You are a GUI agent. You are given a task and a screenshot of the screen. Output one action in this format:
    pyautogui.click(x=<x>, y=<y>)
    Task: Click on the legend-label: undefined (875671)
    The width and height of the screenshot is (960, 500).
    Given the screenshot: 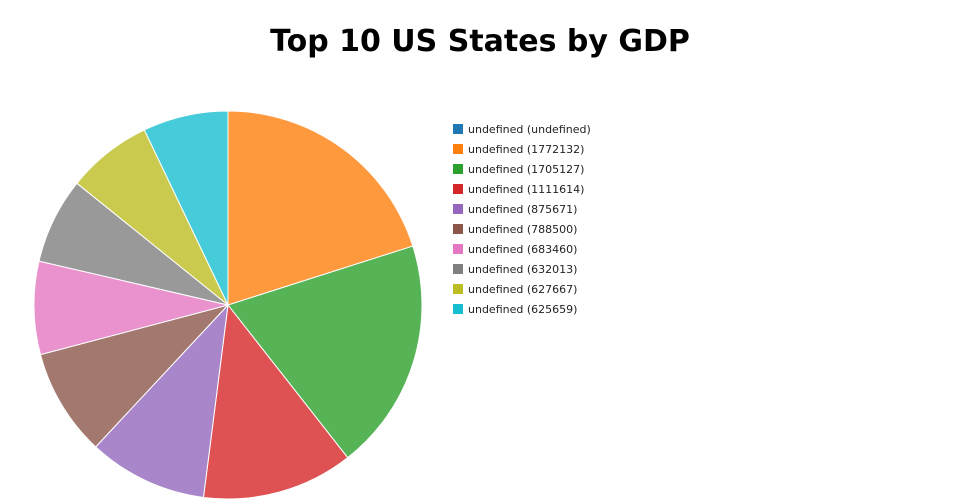 What is the action you would take?
    pyautogui.click(x=523, y=209)
    